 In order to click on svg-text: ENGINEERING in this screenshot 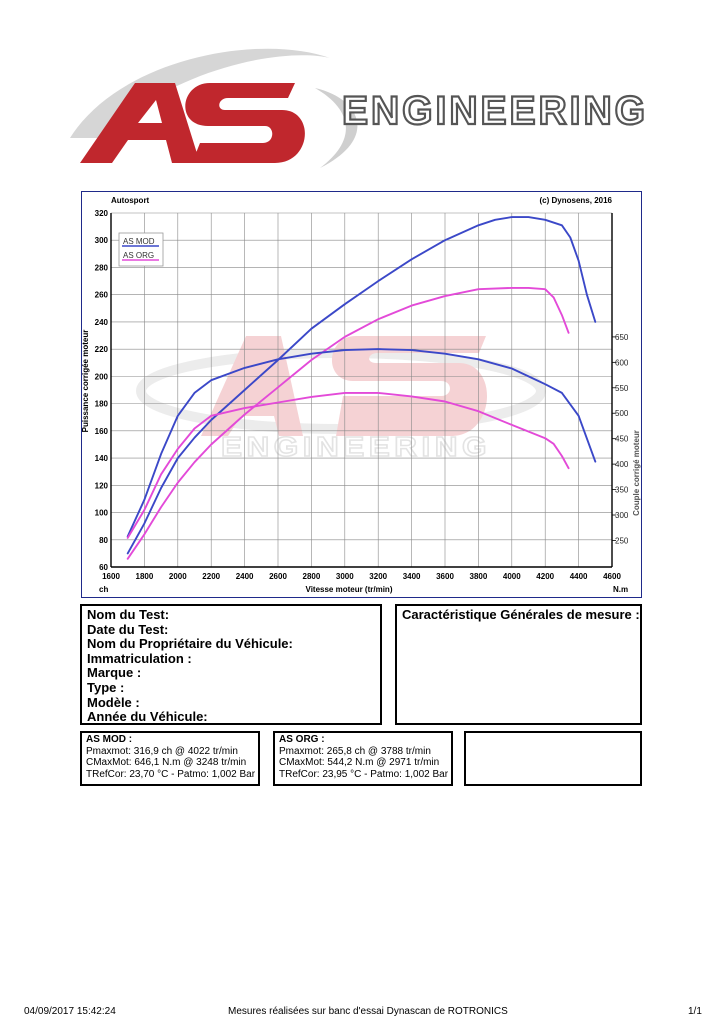, I will do `click(356, 446)`.